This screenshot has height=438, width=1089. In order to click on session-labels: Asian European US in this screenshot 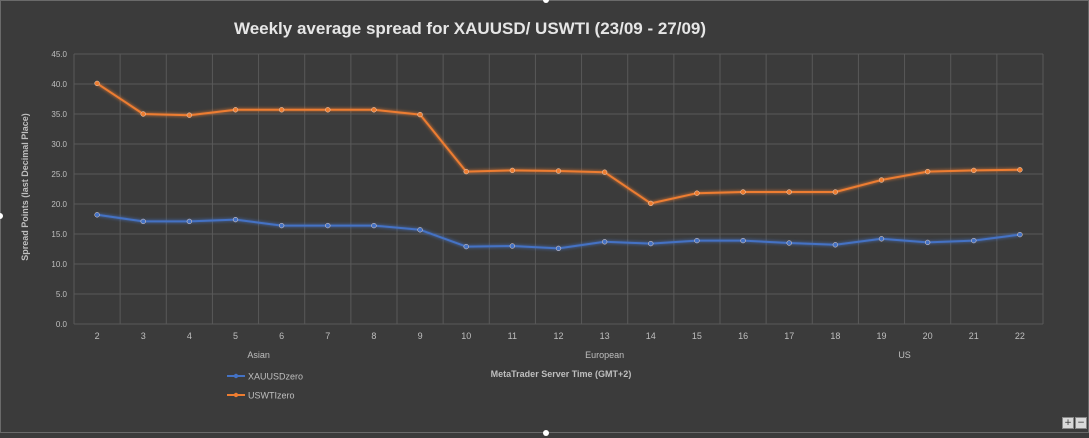, I will do `click(579, 355)`.